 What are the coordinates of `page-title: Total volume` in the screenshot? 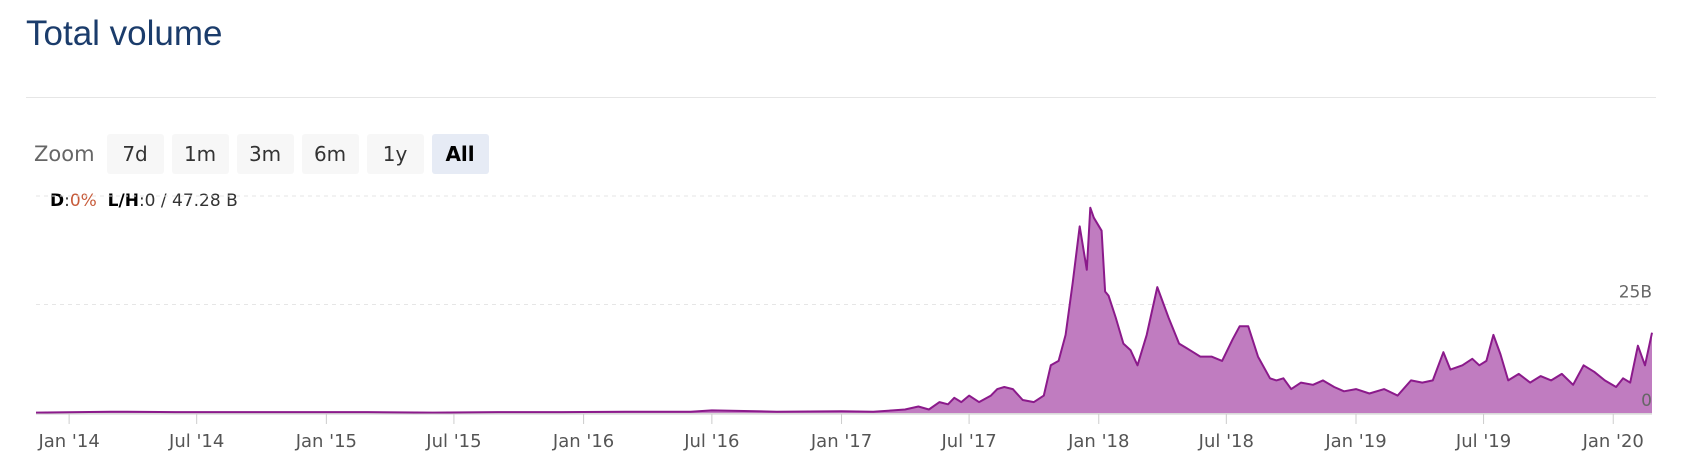 It's located at (124, 33).